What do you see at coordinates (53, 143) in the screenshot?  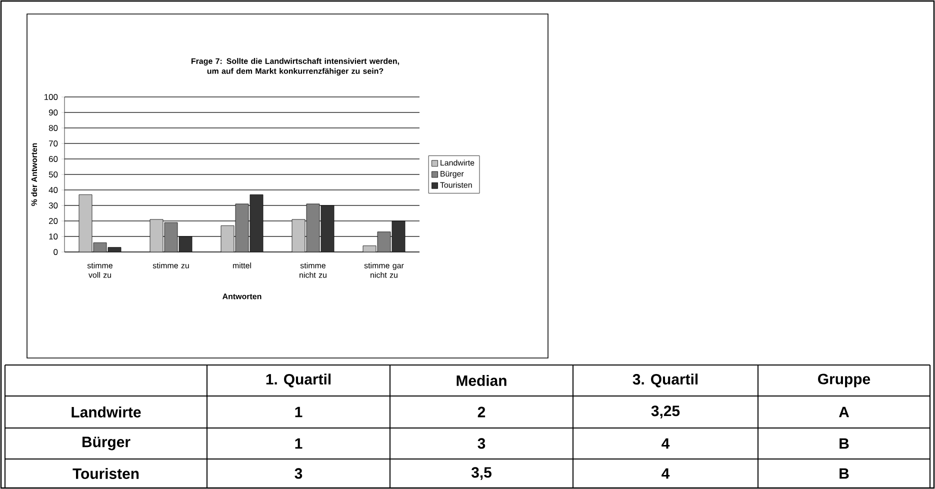 I see `y-tick-label: 70` at bounding box center [53, 143].